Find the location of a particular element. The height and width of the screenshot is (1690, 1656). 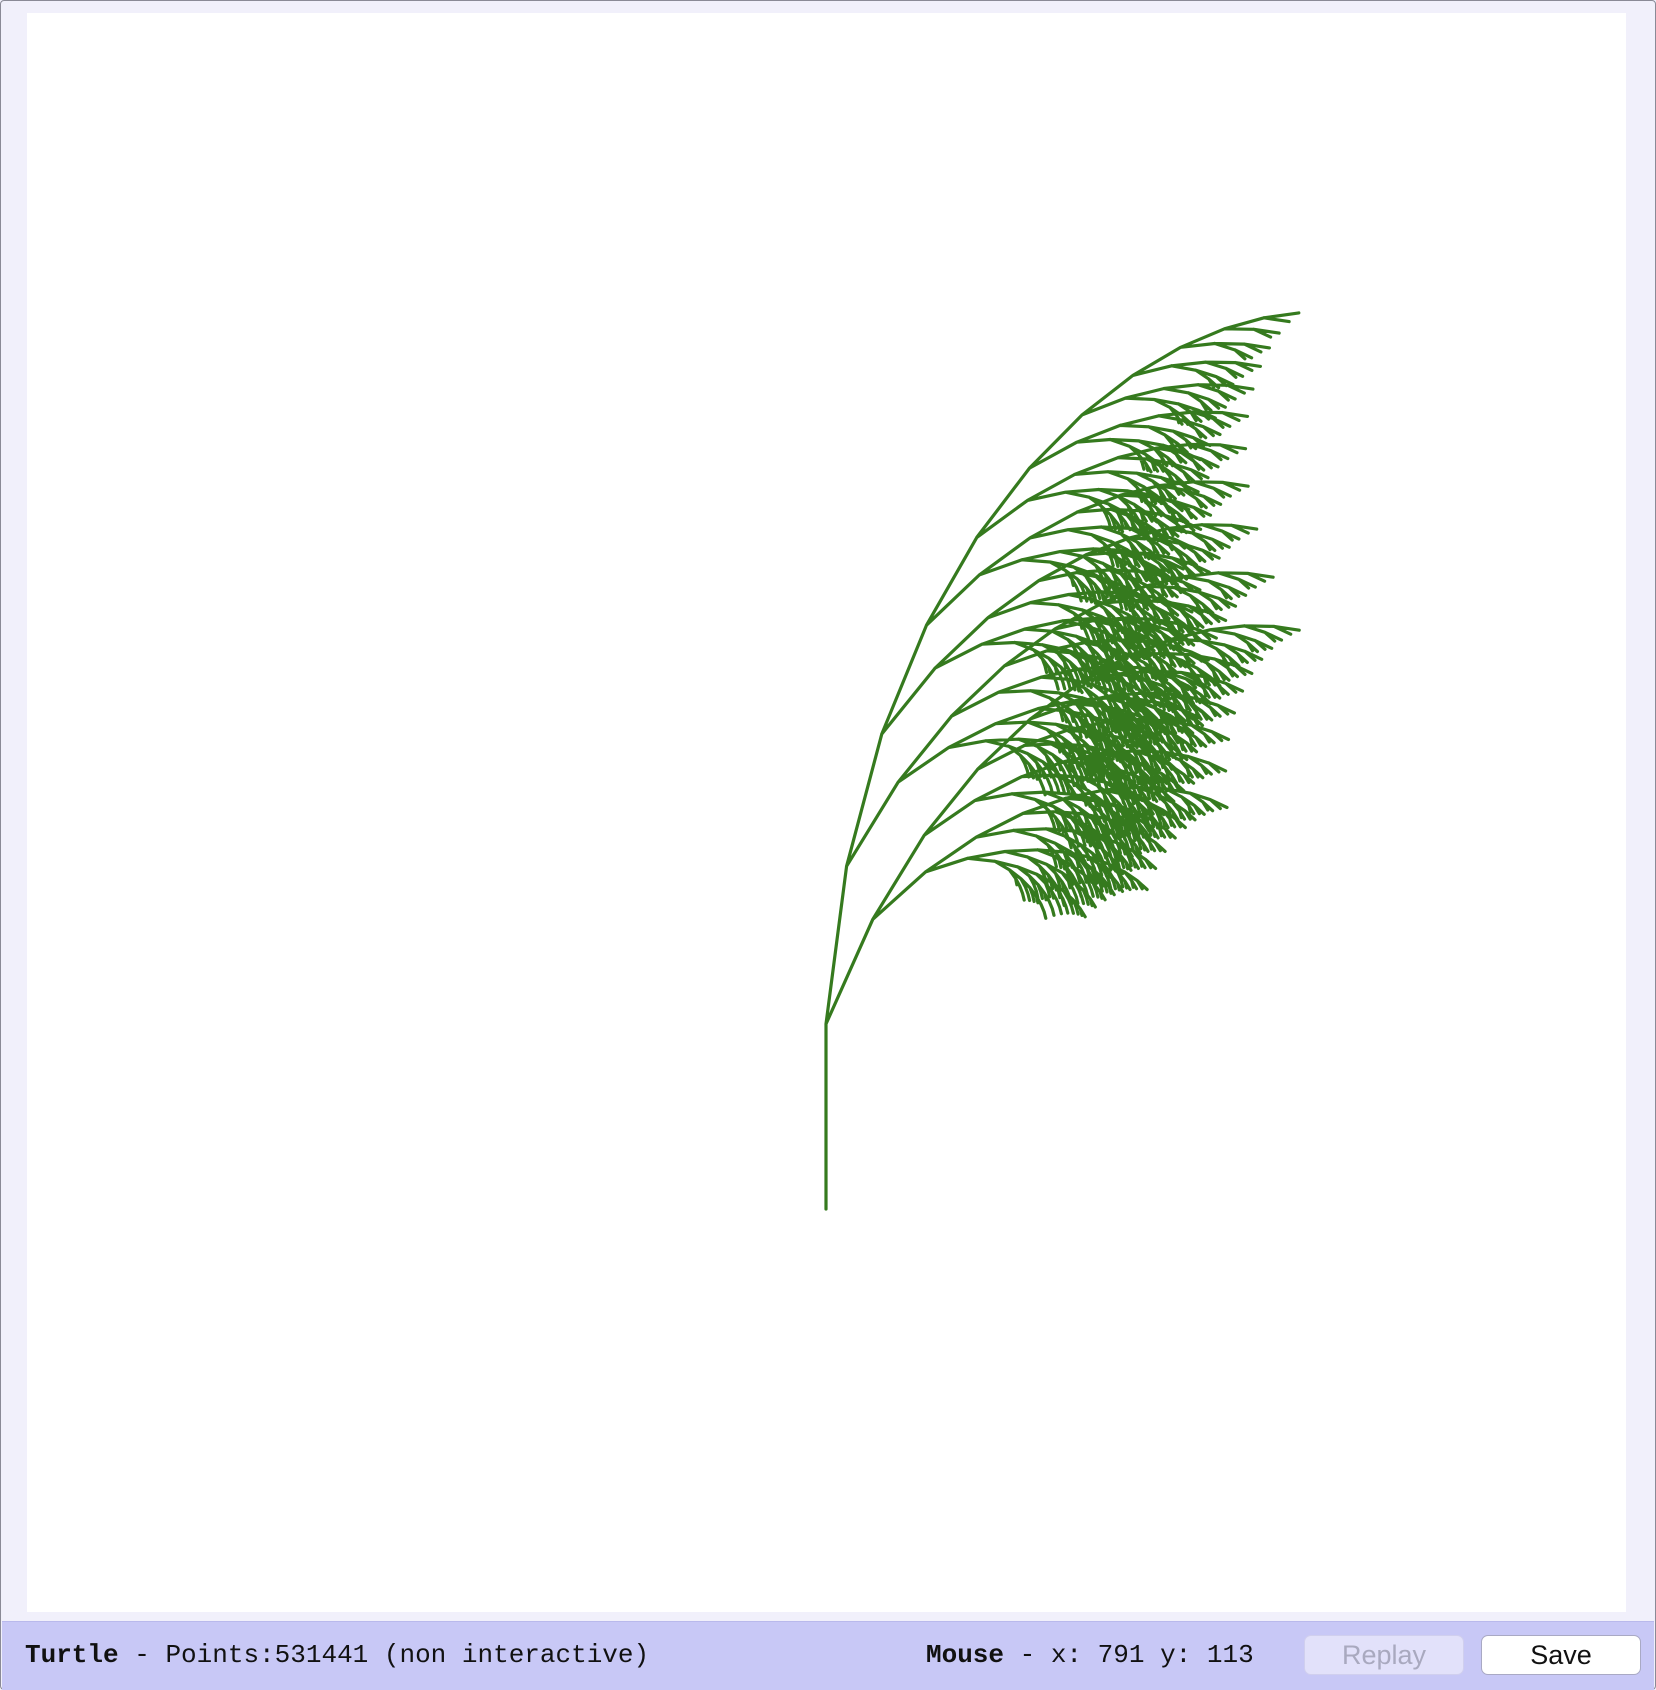

status-info: Turtle - Points:531441 (non interactive) is located at coordinates (337, 1655).